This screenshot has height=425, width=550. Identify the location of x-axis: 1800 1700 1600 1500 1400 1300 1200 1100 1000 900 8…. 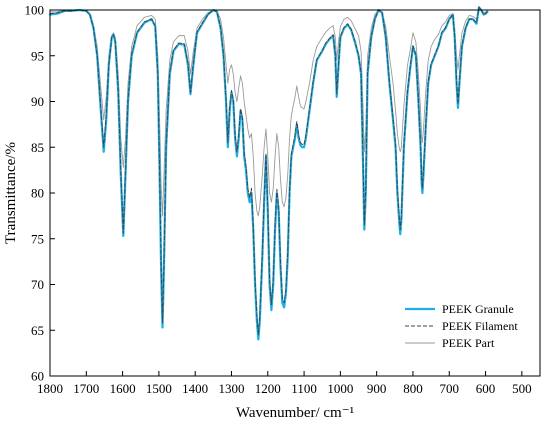
(284, 383).